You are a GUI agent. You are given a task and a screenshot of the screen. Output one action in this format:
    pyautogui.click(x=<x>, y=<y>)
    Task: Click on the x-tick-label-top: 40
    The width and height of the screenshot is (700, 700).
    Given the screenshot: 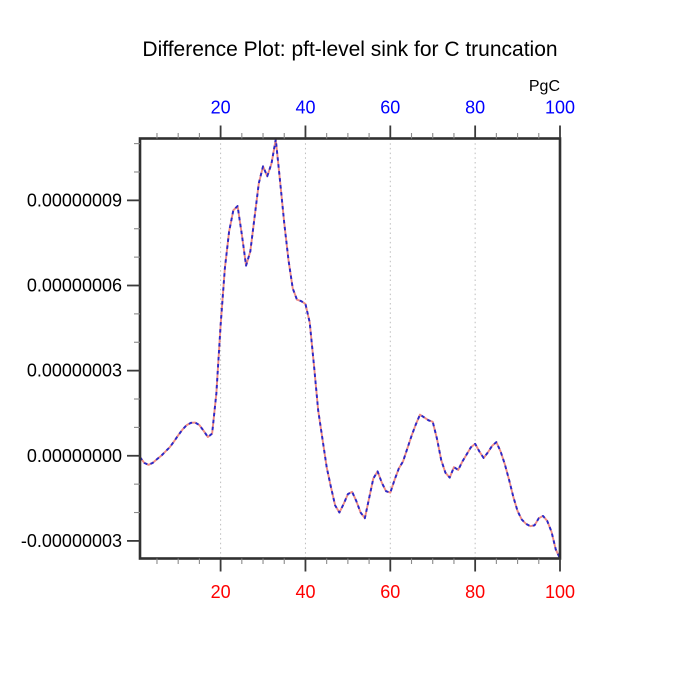 What is the action you would take?
    pyautogui.click(x=305, y=108)
    